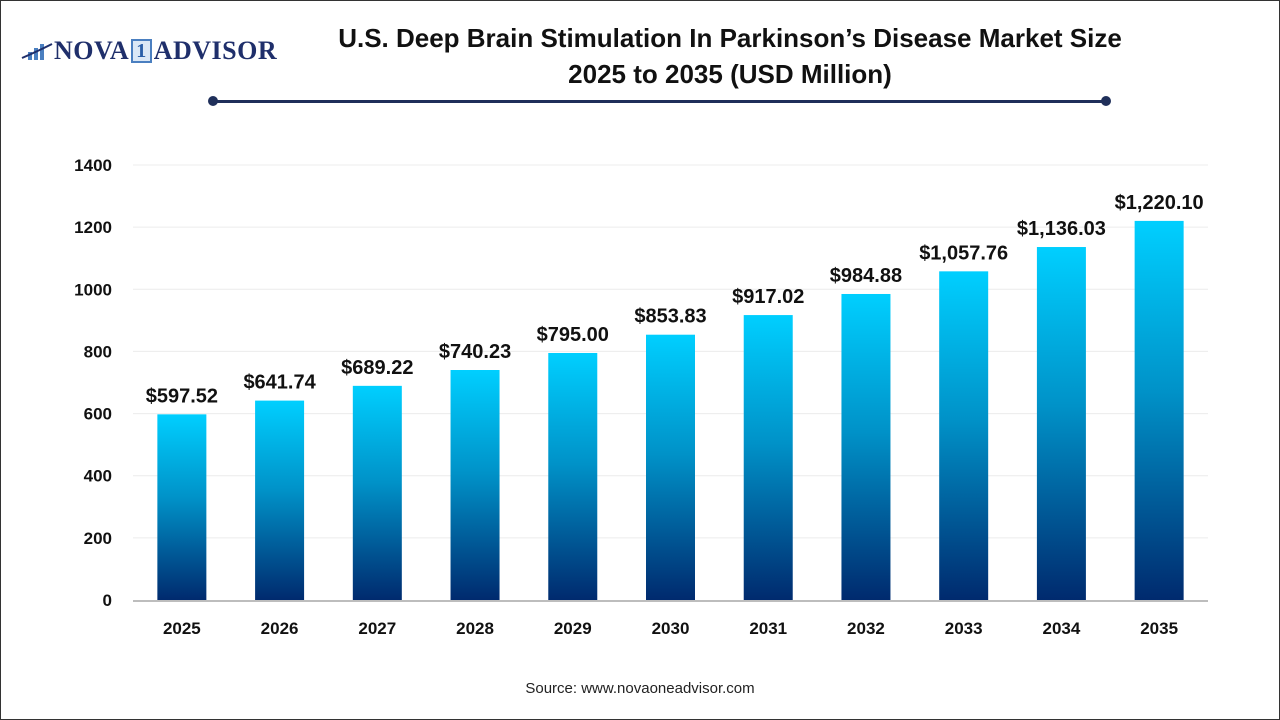  What do you see at coordinates (670, 467) in the screenshot?
I see `bar-2030` at bounding box center [670, 467].